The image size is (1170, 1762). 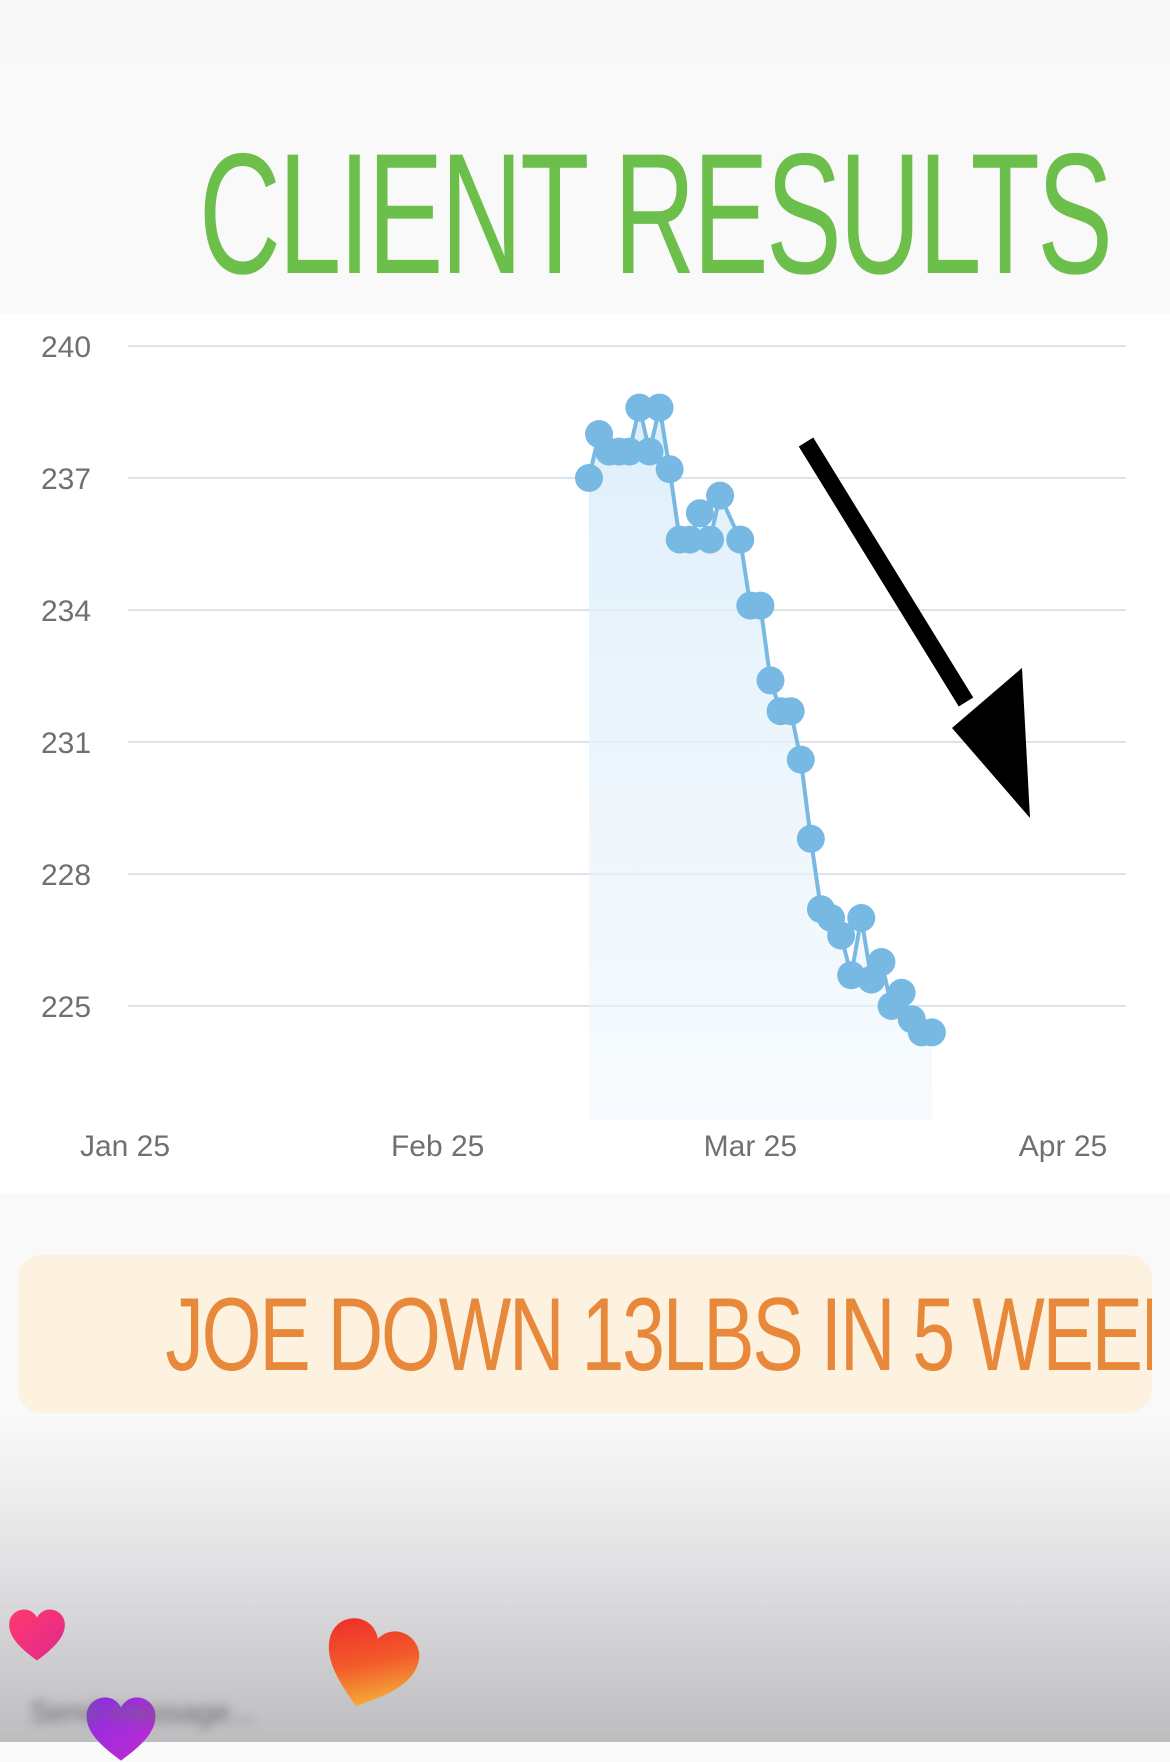 I want to click on caption-banner: JOE DOWN 13LBS IN 5 WEEKS, so click(x=585, y=1334).